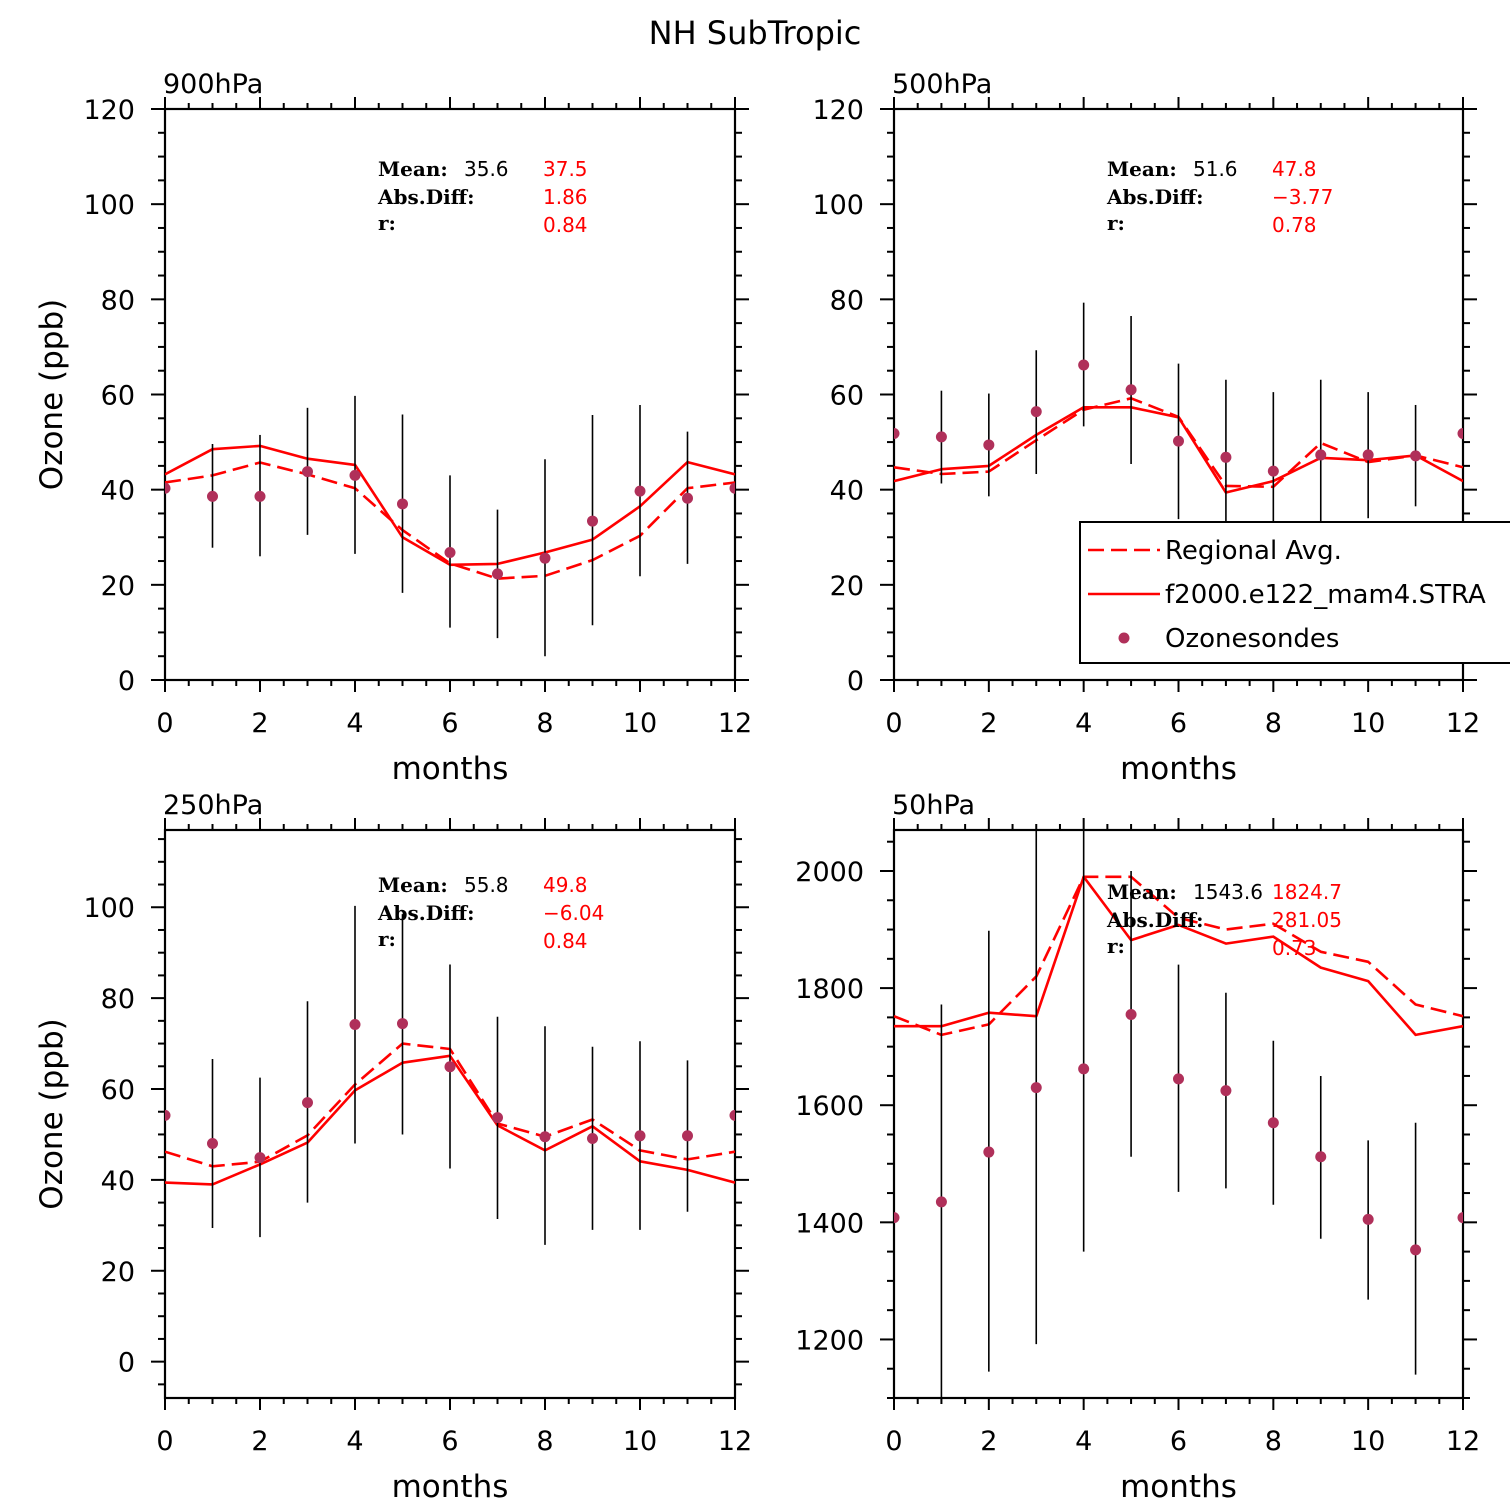 The image size is (1510, 1510). I want to click on stats-r: 0.78, so click(1294, 225).